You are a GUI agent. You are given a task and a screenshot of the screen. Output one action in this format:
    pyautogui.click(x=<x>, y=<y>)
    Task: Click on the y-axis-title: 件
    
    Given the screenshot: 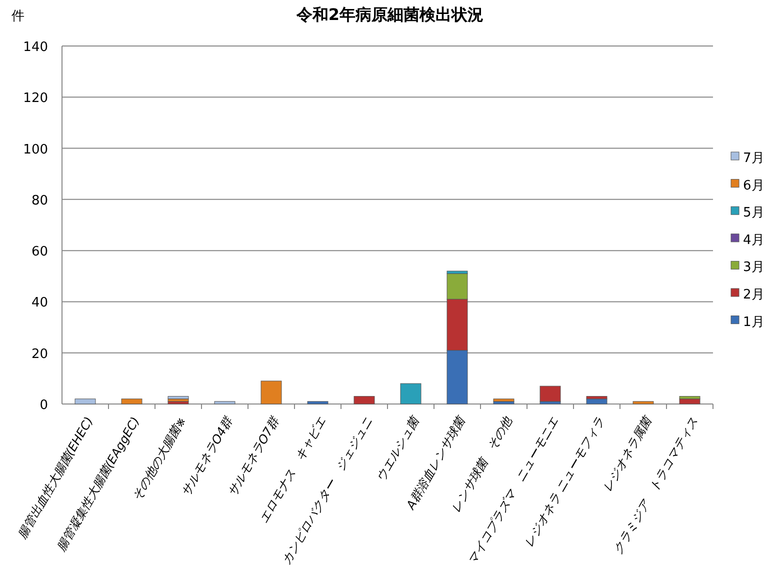 What is the action you would take?
    pyautogui.click(x=18, y=16)
    